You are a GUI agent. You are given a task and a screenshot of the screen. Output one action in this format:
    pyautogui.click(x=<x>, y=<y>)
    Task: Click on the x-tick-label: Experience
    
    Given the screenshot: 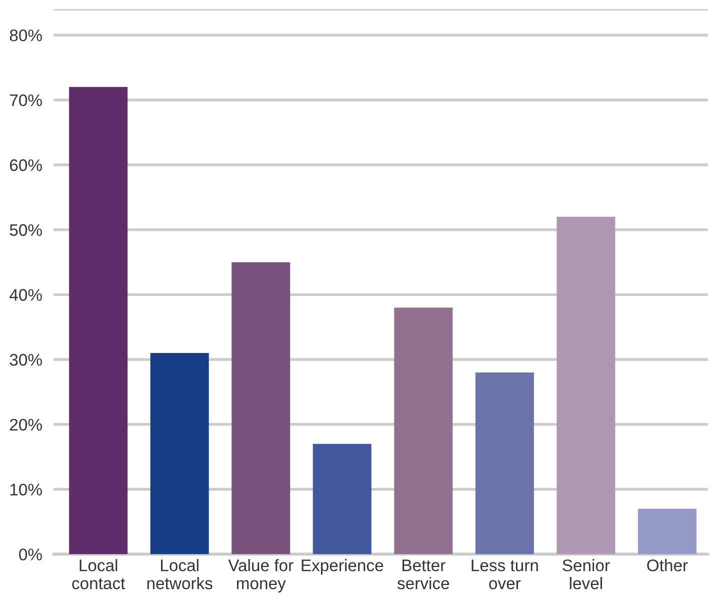 What is the action you would take?
    pyautogui.click(x=343, y=567)
    